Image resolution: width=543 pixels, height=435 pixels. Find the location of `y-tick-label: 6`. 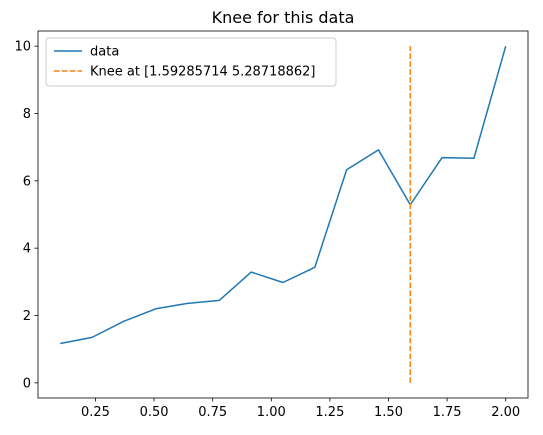

y-tick-label: 6 is located at coordinates (27, 181).